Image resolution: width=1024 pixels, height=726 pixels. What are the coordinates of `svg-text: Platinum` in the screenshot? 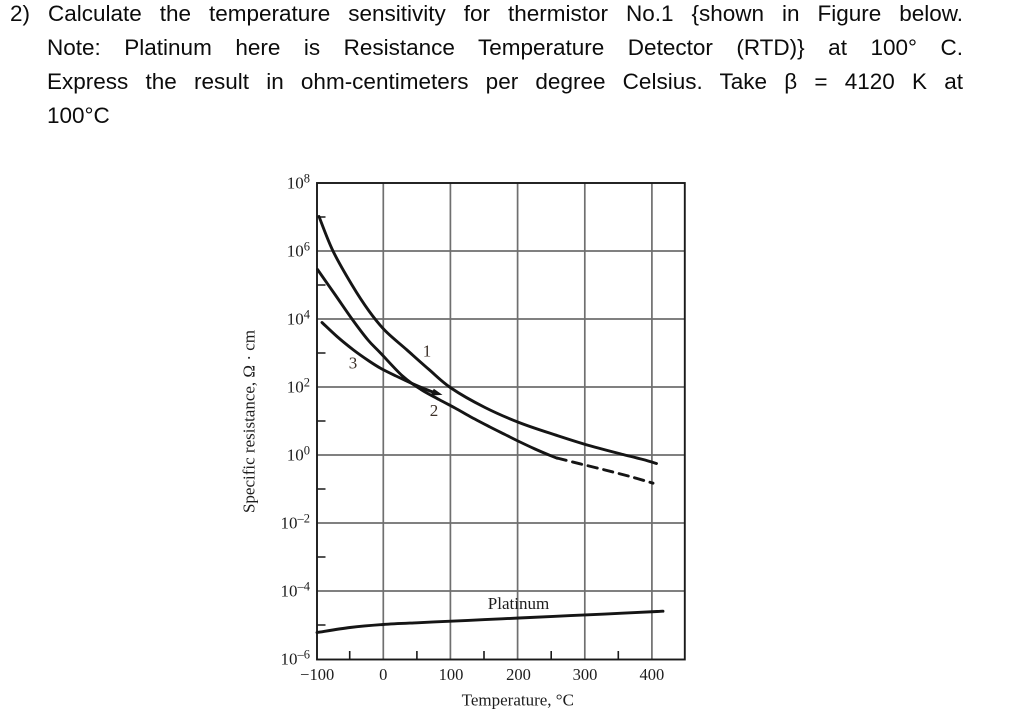 It's located at (518, 603).